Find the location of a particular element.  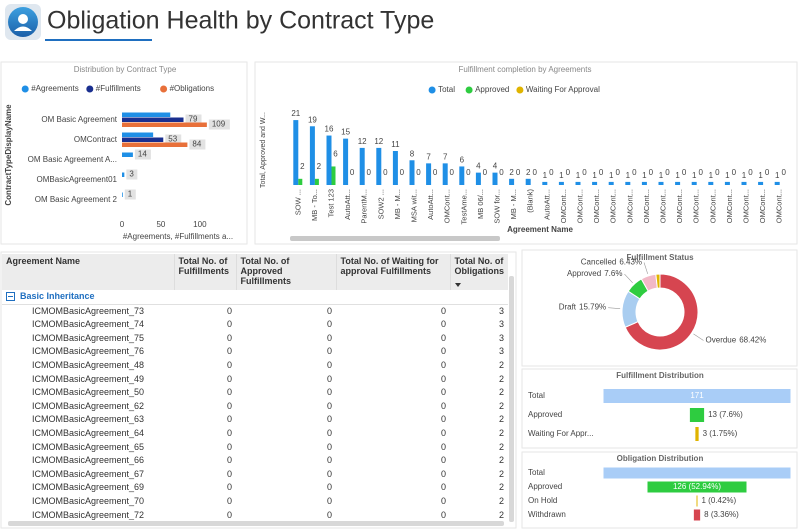

table-row: ICMOMBasicAgreement_74 0 0 0 3 is located at coordinates (255, 325).